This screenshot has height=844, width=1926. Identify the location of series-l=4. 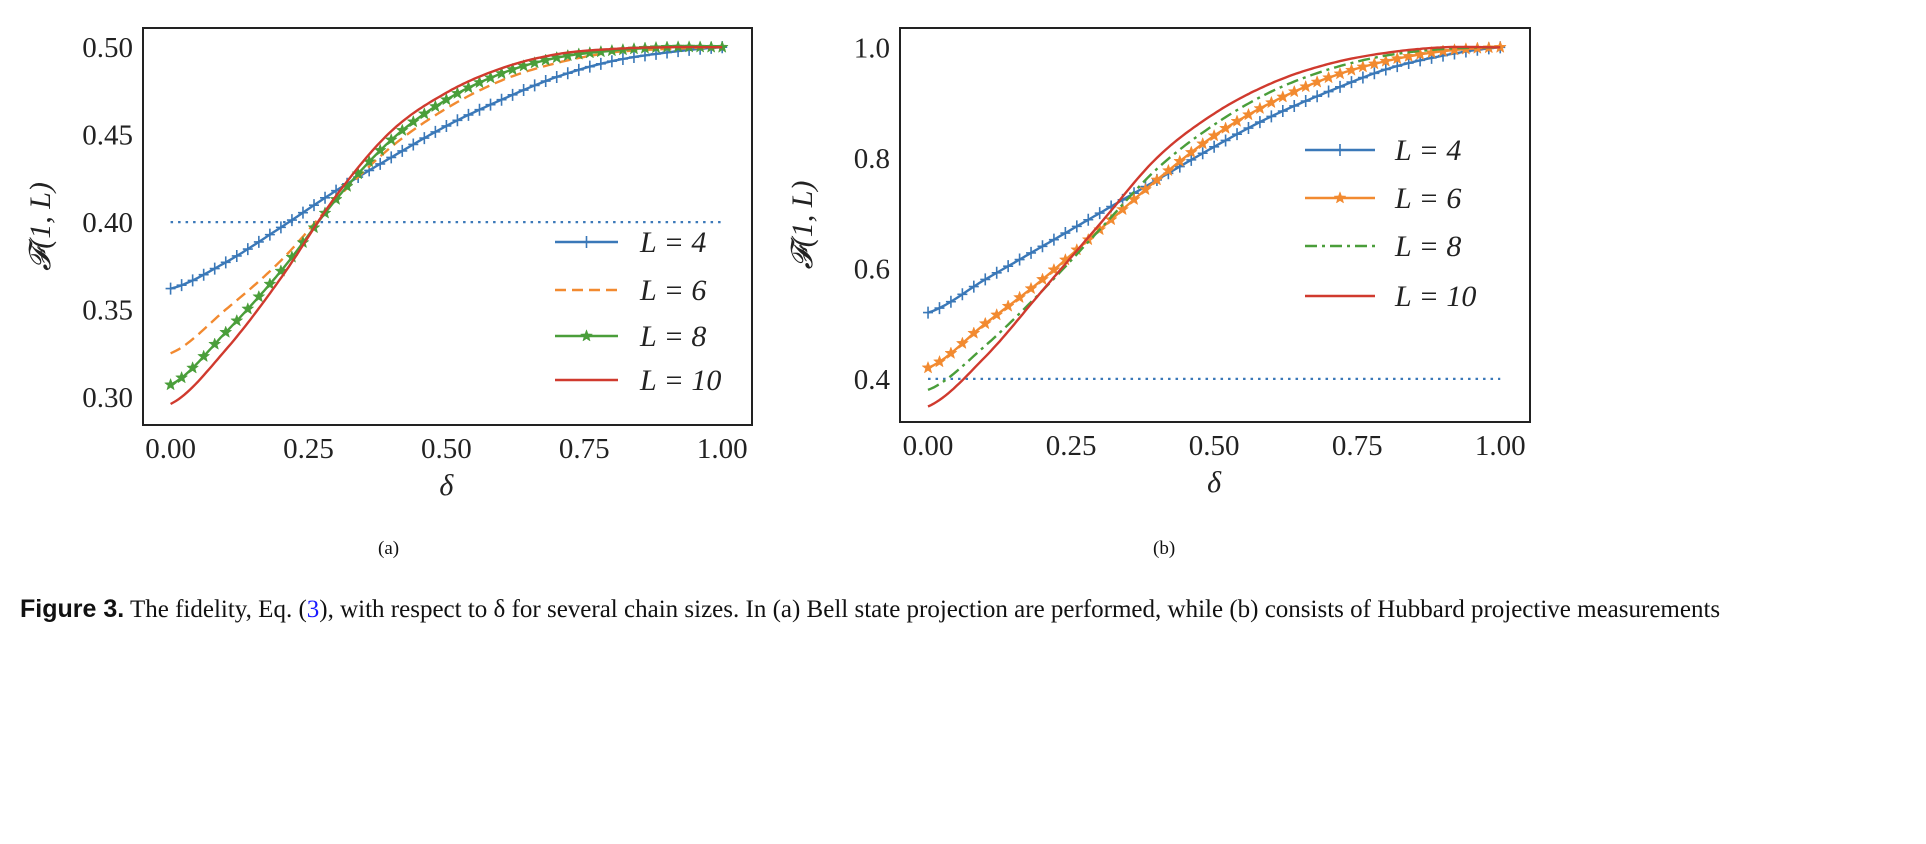
(1214, 180).